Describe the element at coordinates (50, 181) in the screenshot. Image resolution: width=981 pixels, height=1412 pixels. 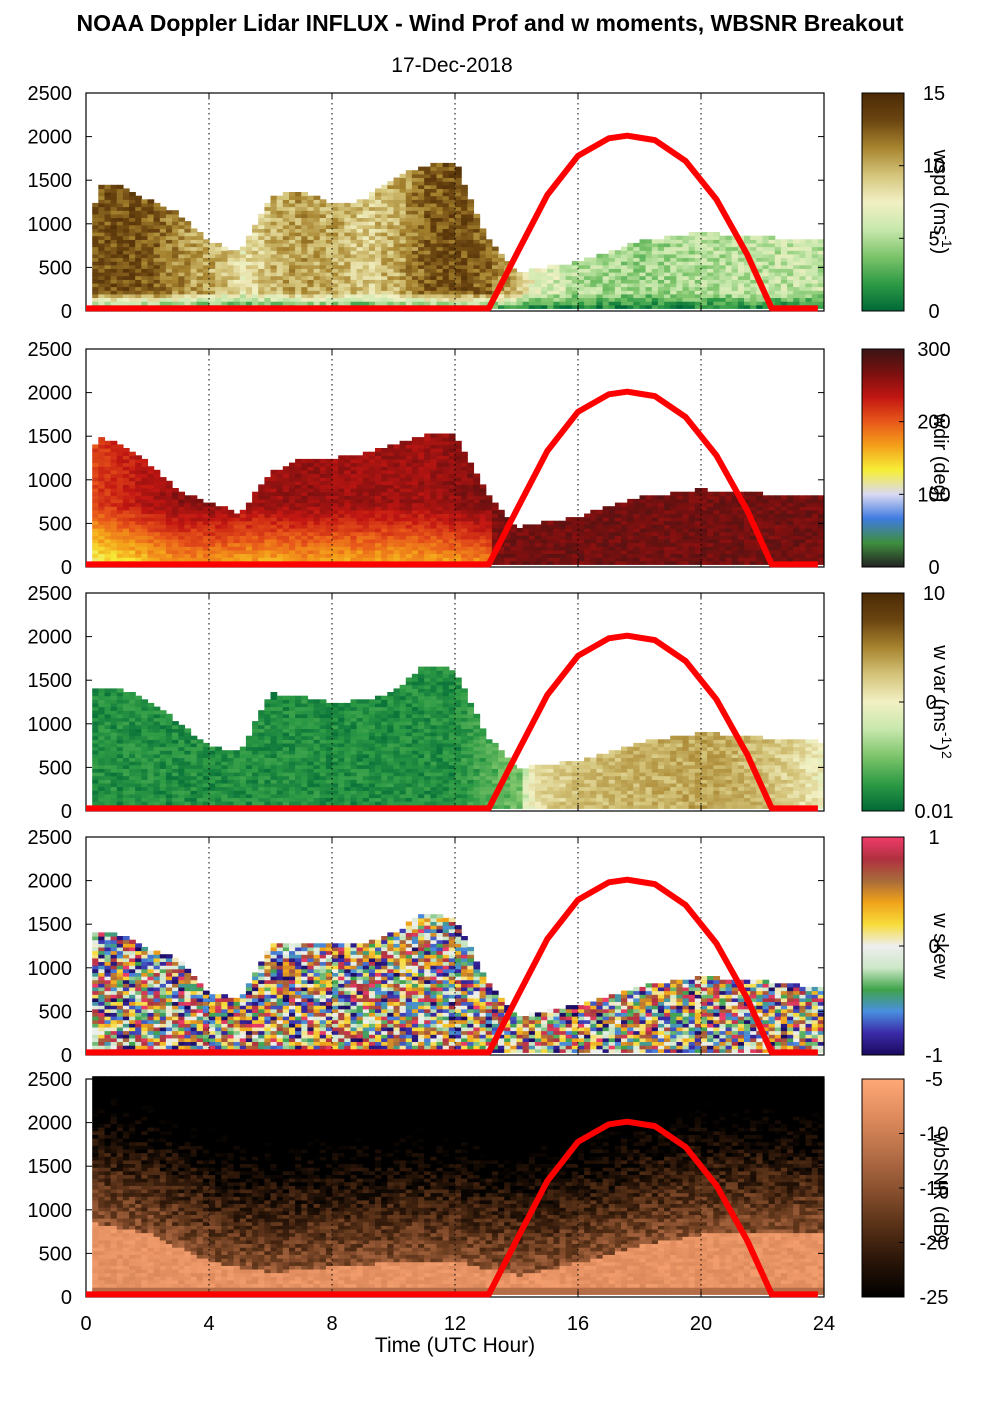
I see `y-tick-label: 1500` at that location.